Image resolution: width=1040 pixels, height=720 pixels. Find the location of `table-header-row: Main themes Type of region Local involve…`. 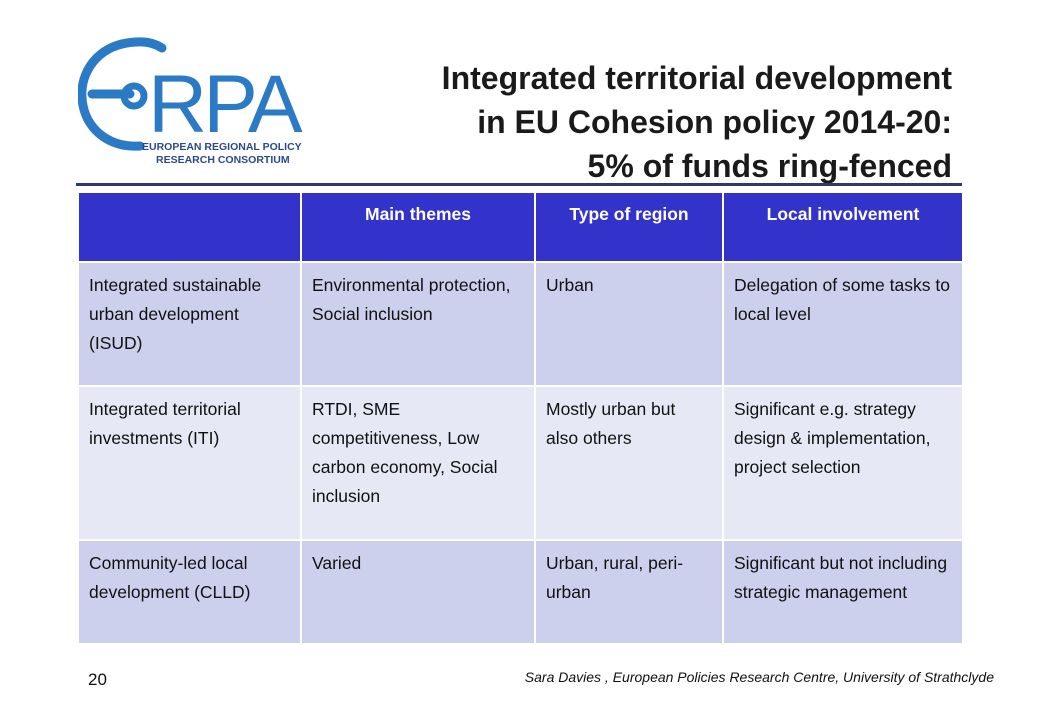

table-header-row: Main themes Type of region Local involve… is located at coordinates (520, 227).